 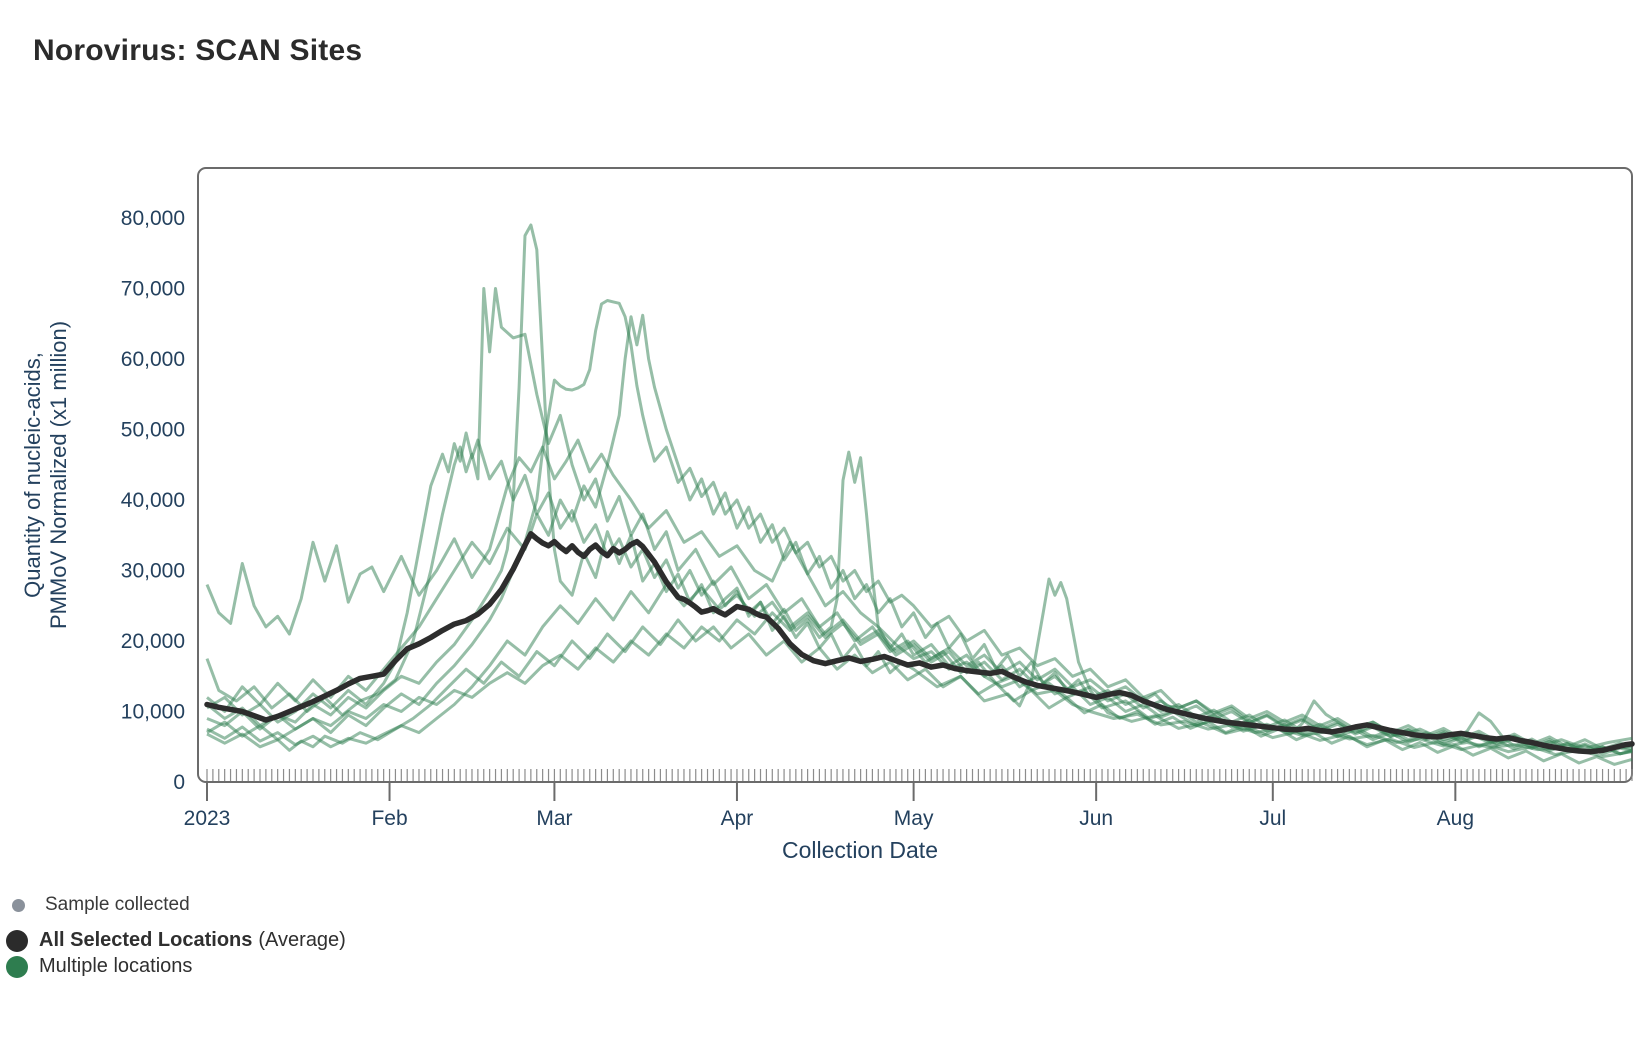 I want to click on page-title: Norovirus: SCAN Sites, so click(x=198, y=50).